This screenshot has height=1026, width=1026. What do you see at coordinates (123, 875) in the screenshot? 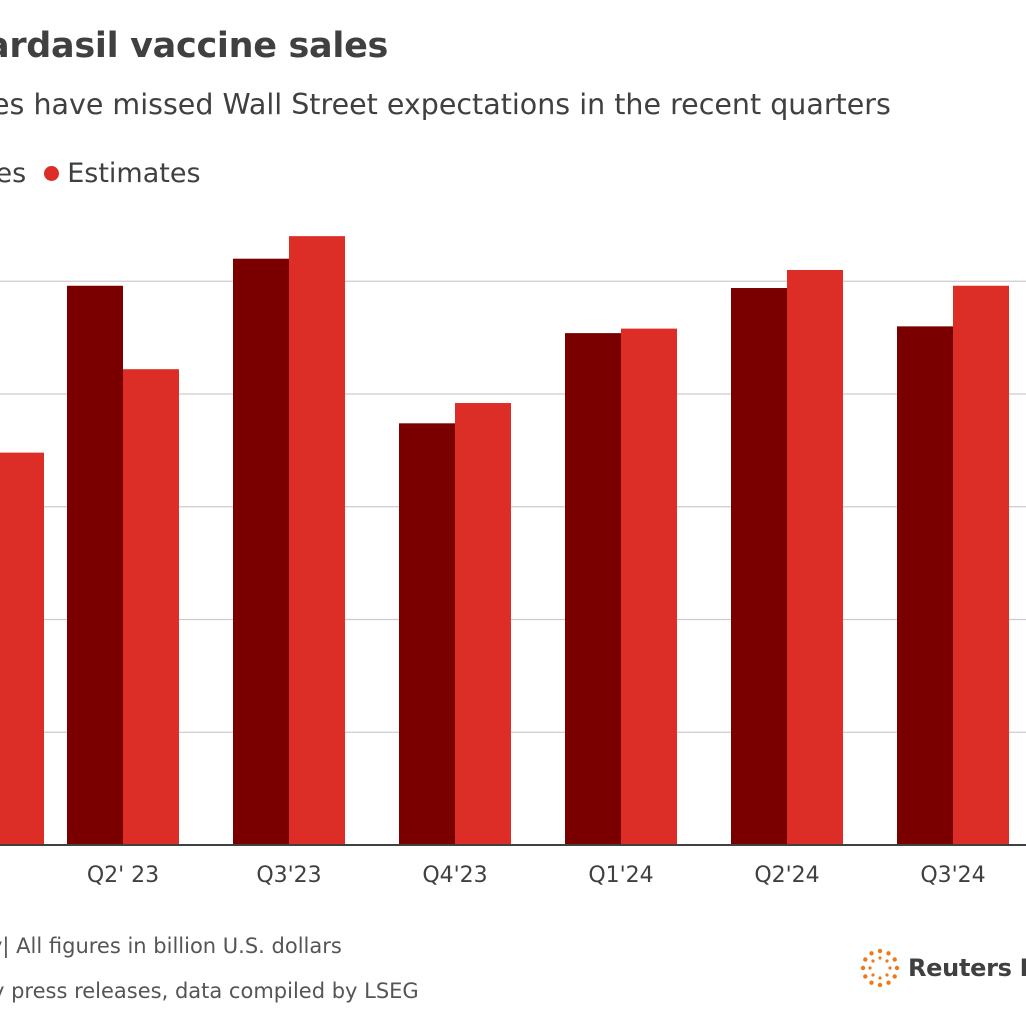
I see `x-tick-label: Q2' 23` at bounding box center [123, 875].